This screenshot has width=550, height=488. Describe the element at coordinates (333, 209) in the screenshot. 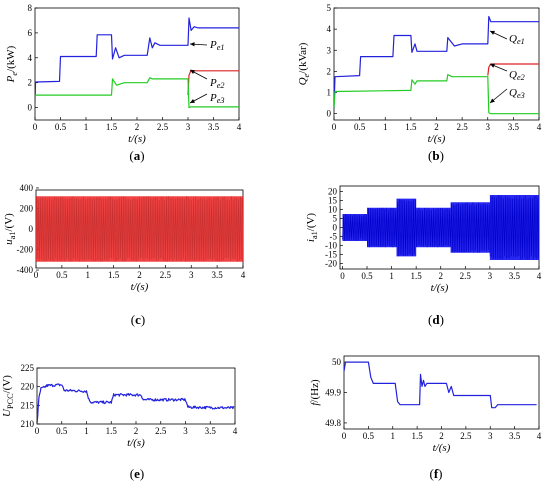

I see `y-tick-label: 10` at that location.